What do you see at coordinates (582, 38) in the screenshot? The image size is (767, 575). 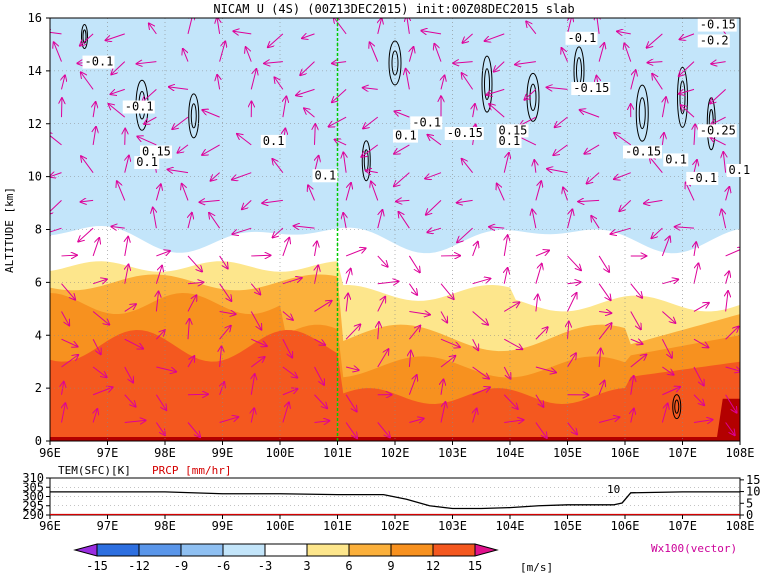 I see `contour-label-11: -0.1` at bounding box center [582, 38].